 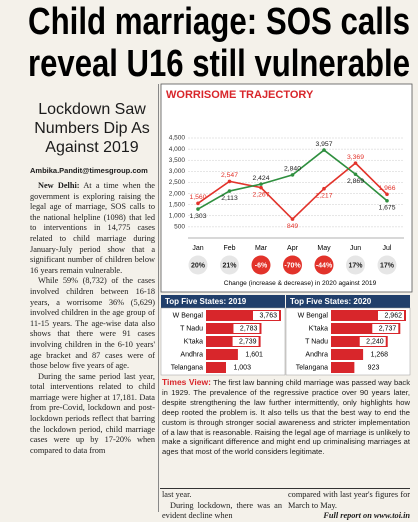 What do you see at coordinates (229, 198) in the screenshot?
I see `data-label: 2,113` at bounding box center [229, 198].